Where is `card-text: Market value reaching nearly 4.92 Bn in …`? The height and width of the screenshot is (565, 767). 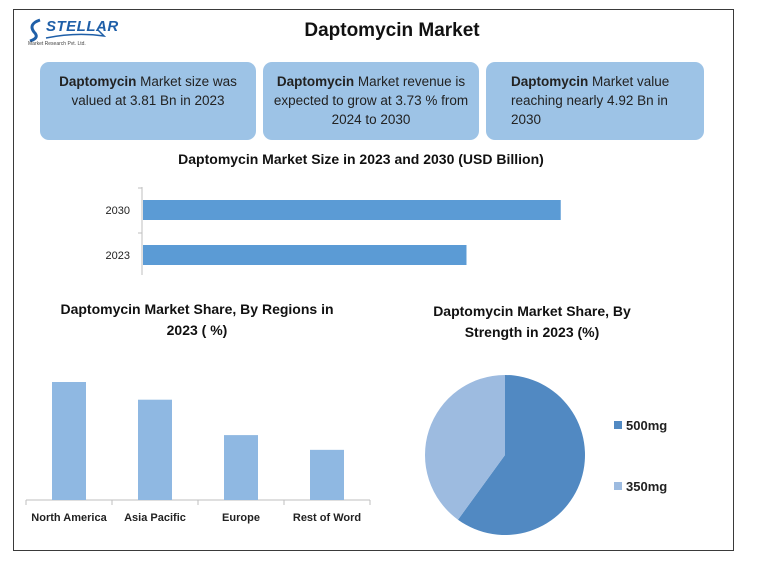
card-text: Market value reaching nearly 4.92 Bn in … is located at coordinates (590, 100).